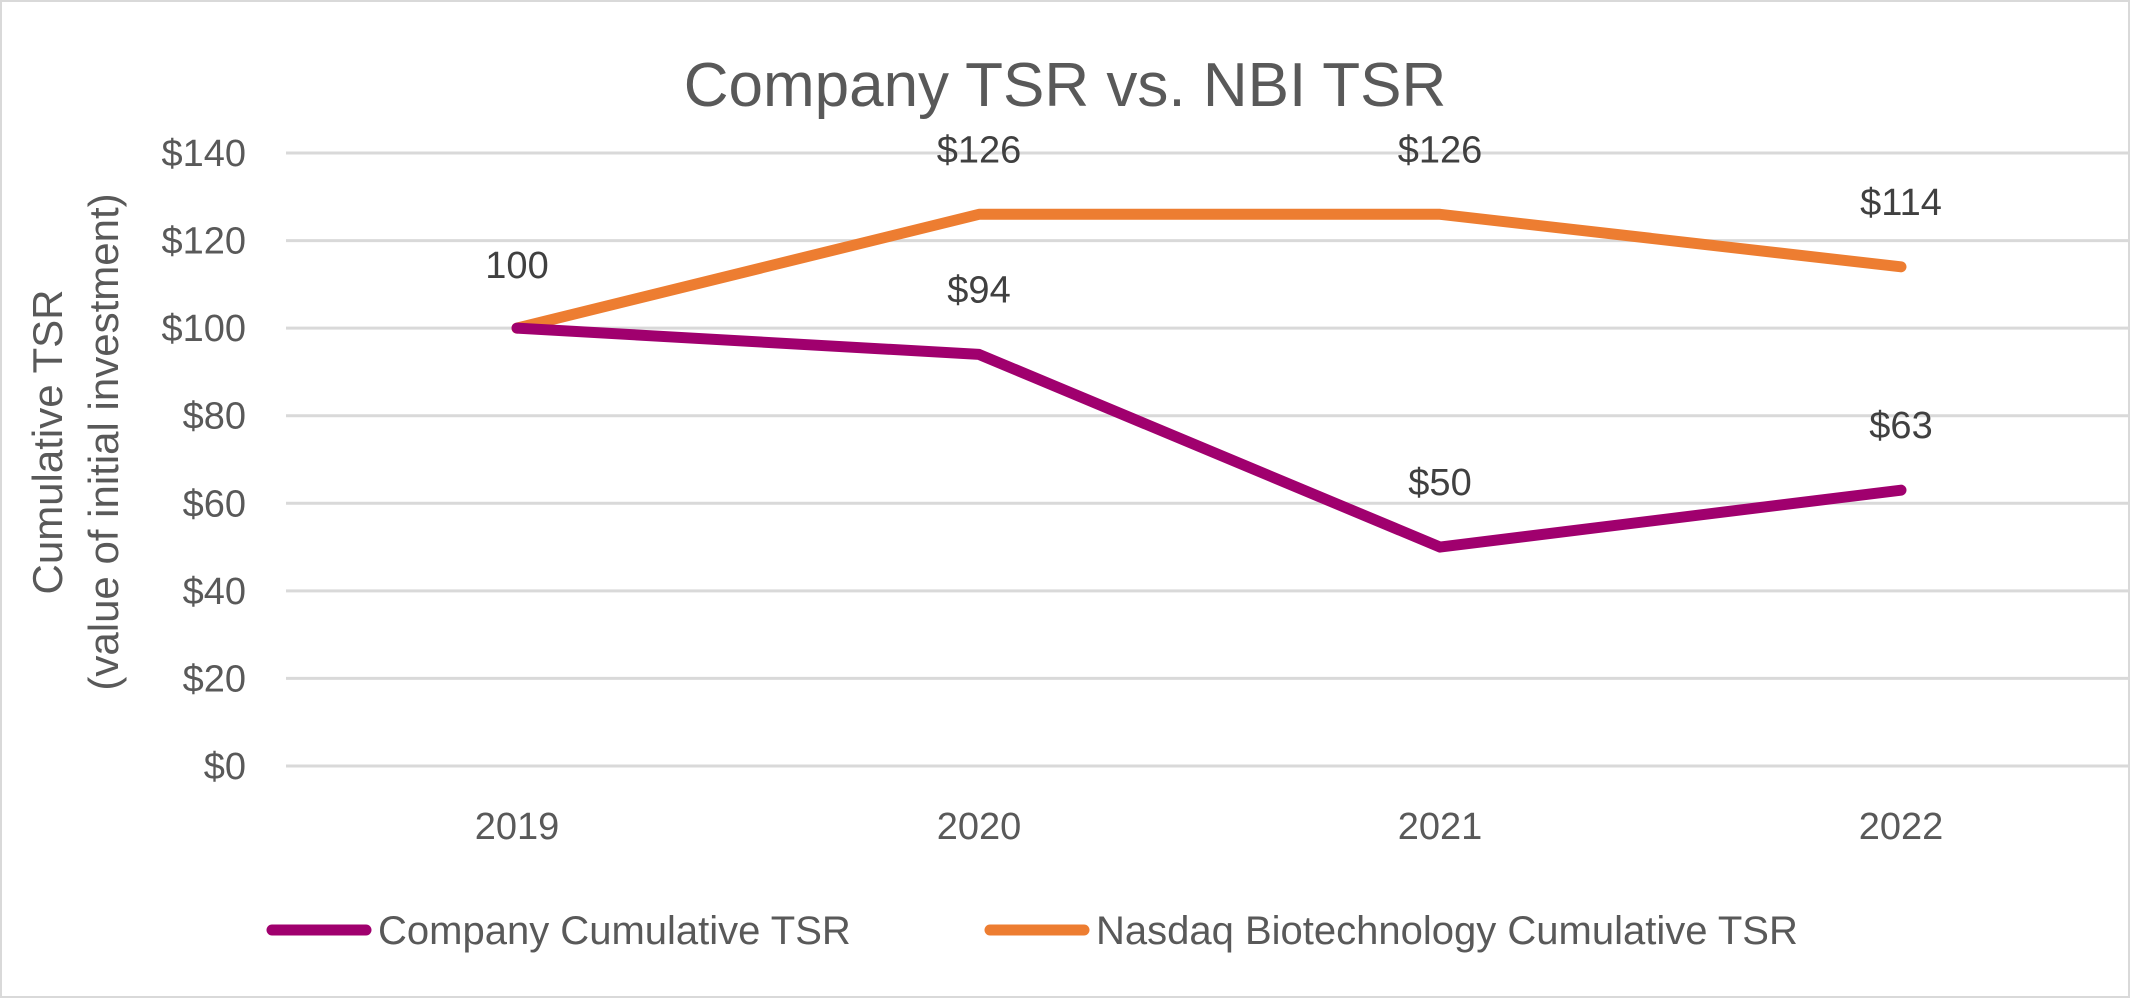 The width and height of the screenshot is (2130, 998). What do you see at coordinates (1900, 426) in the screenshot?
I see `data-label: $63` at bounding box center [1900, 426].